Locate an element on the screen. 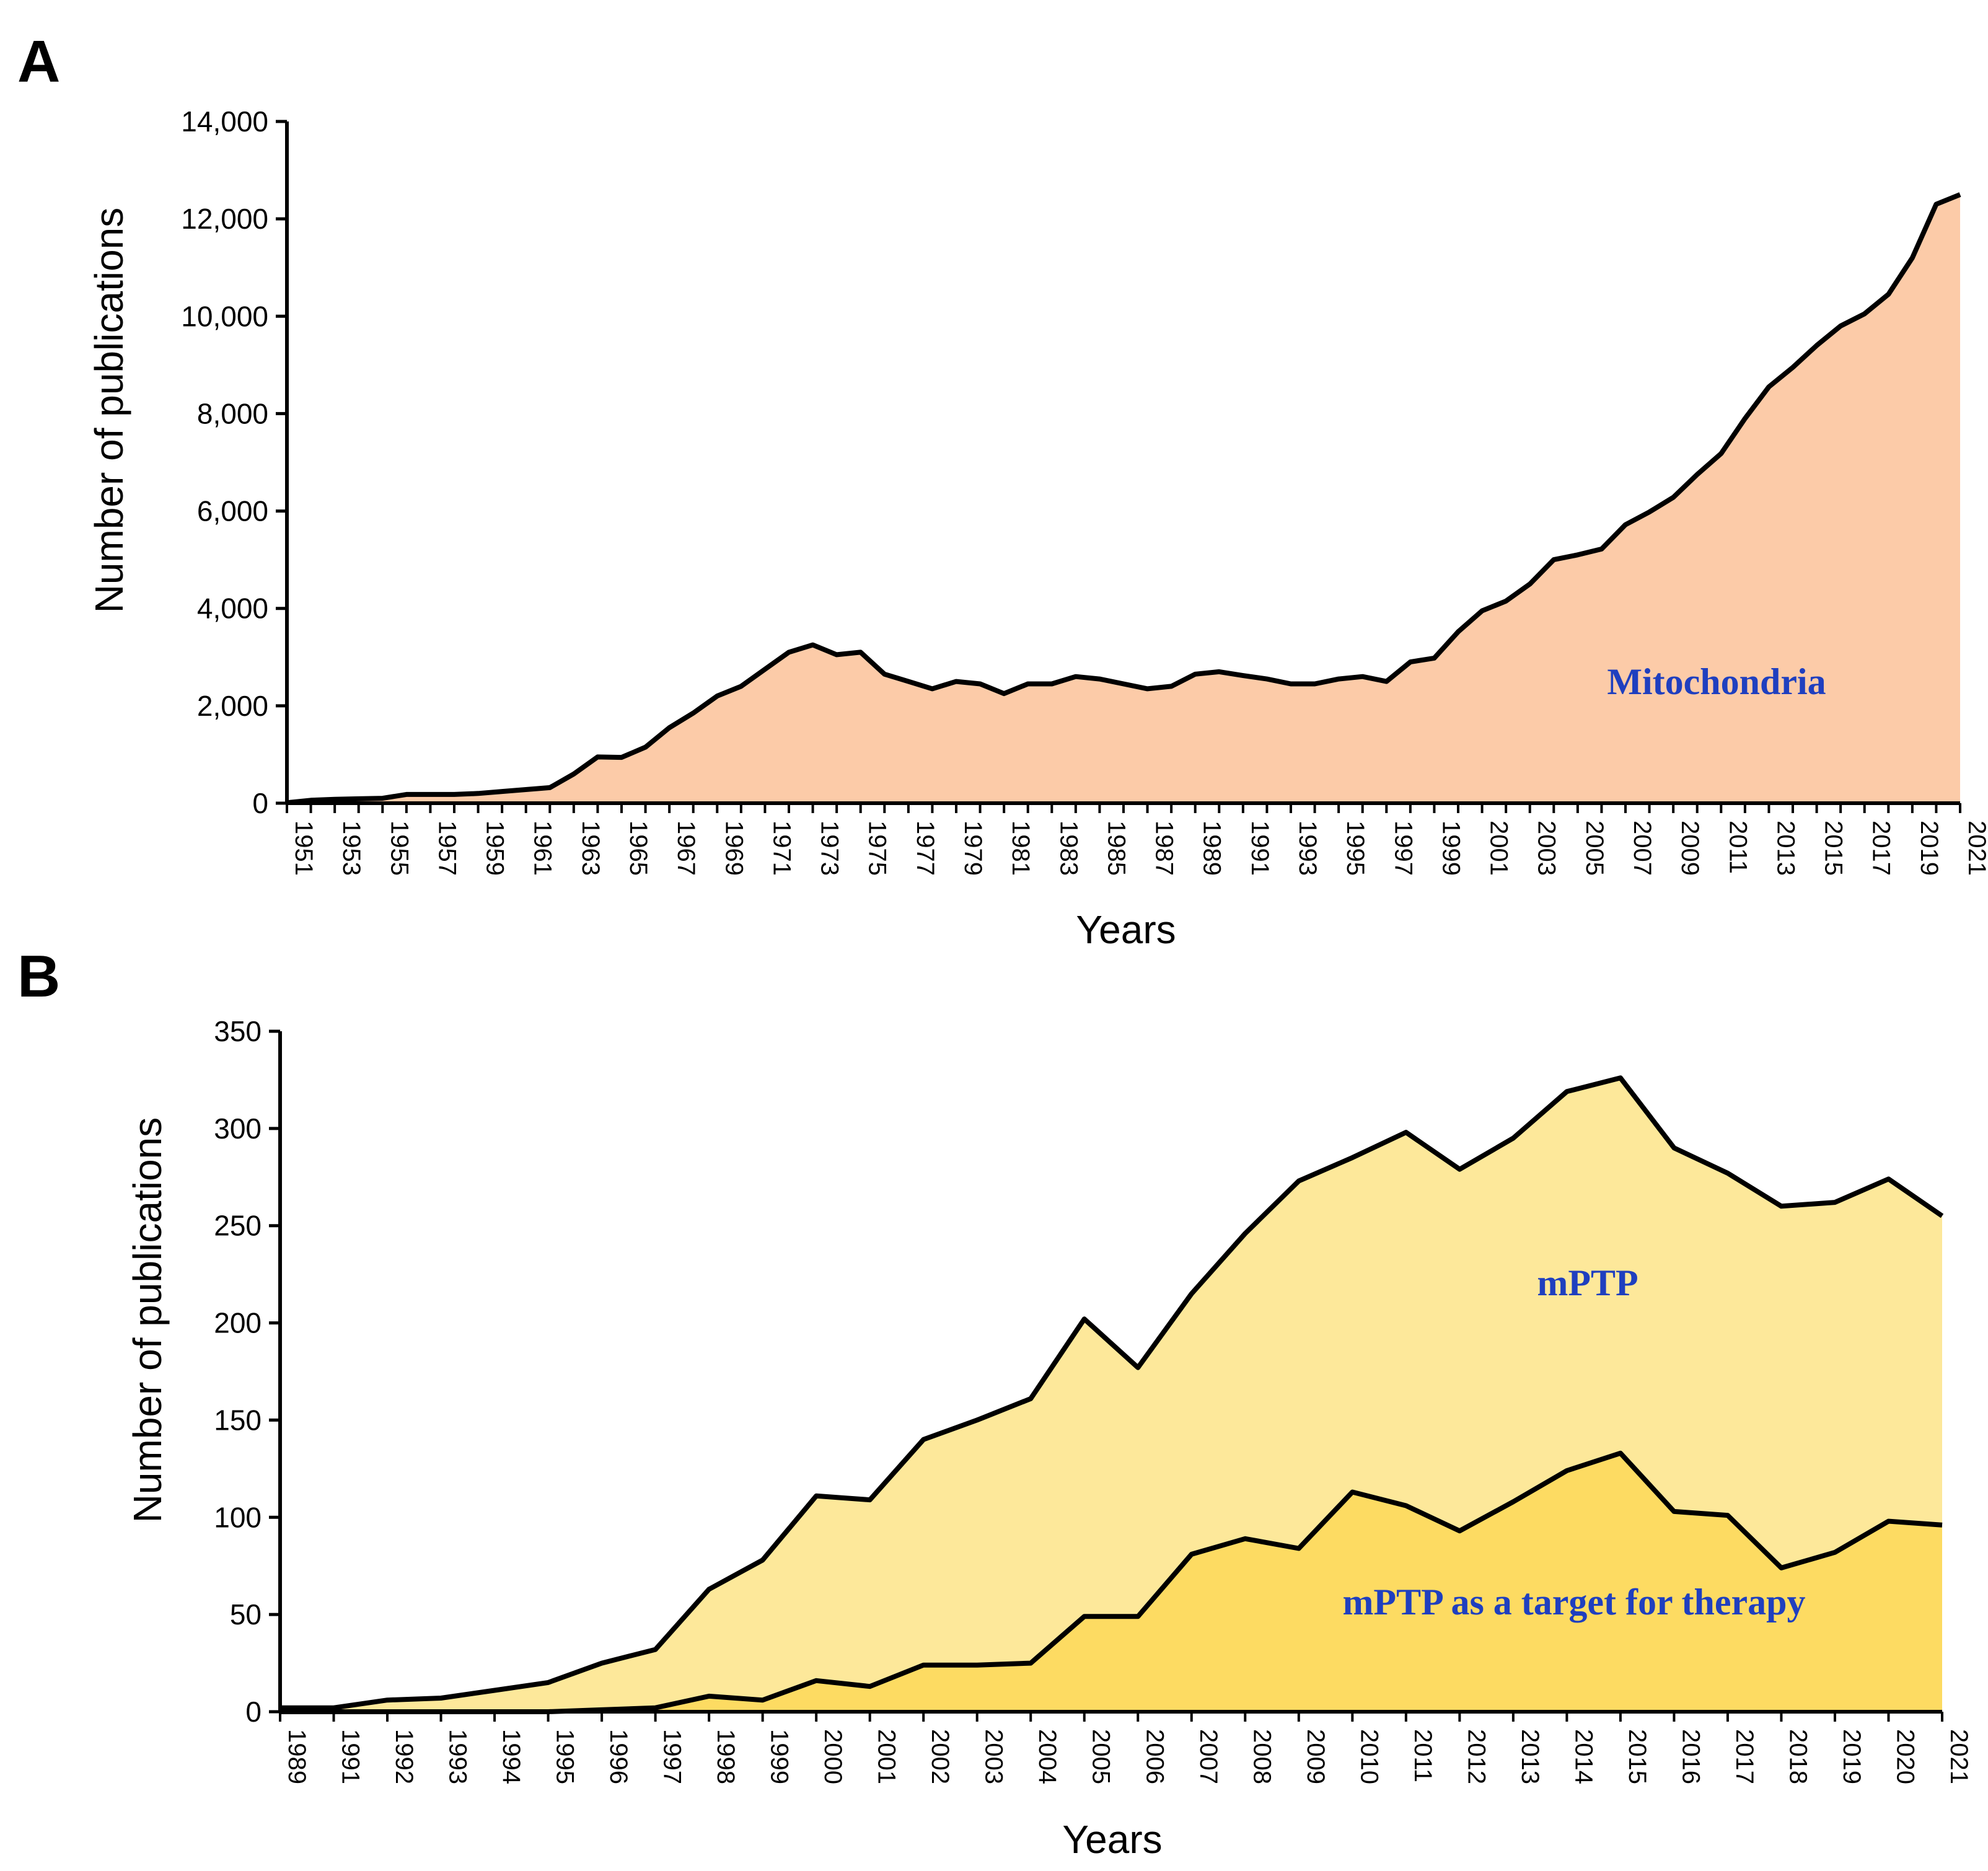 This screenshot has height=1871, width=1988. x-tick-label: 1967 is located at coordinates (686, 849).